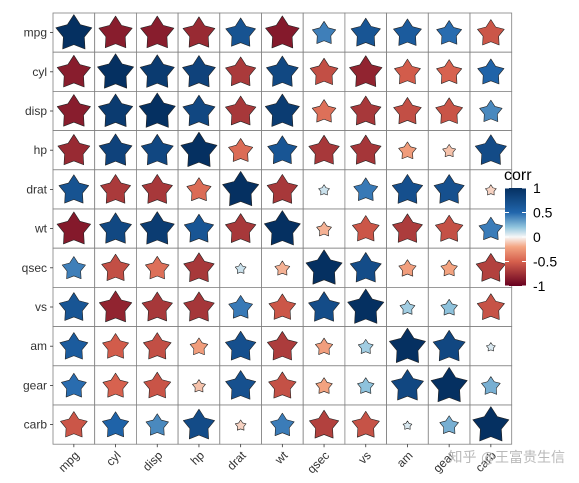 This screenshot has width=579, height=483. What do you see at coordinates (366, 346) in the screenshot?
I see `star-am-vs` at bounding box center [366, 346].